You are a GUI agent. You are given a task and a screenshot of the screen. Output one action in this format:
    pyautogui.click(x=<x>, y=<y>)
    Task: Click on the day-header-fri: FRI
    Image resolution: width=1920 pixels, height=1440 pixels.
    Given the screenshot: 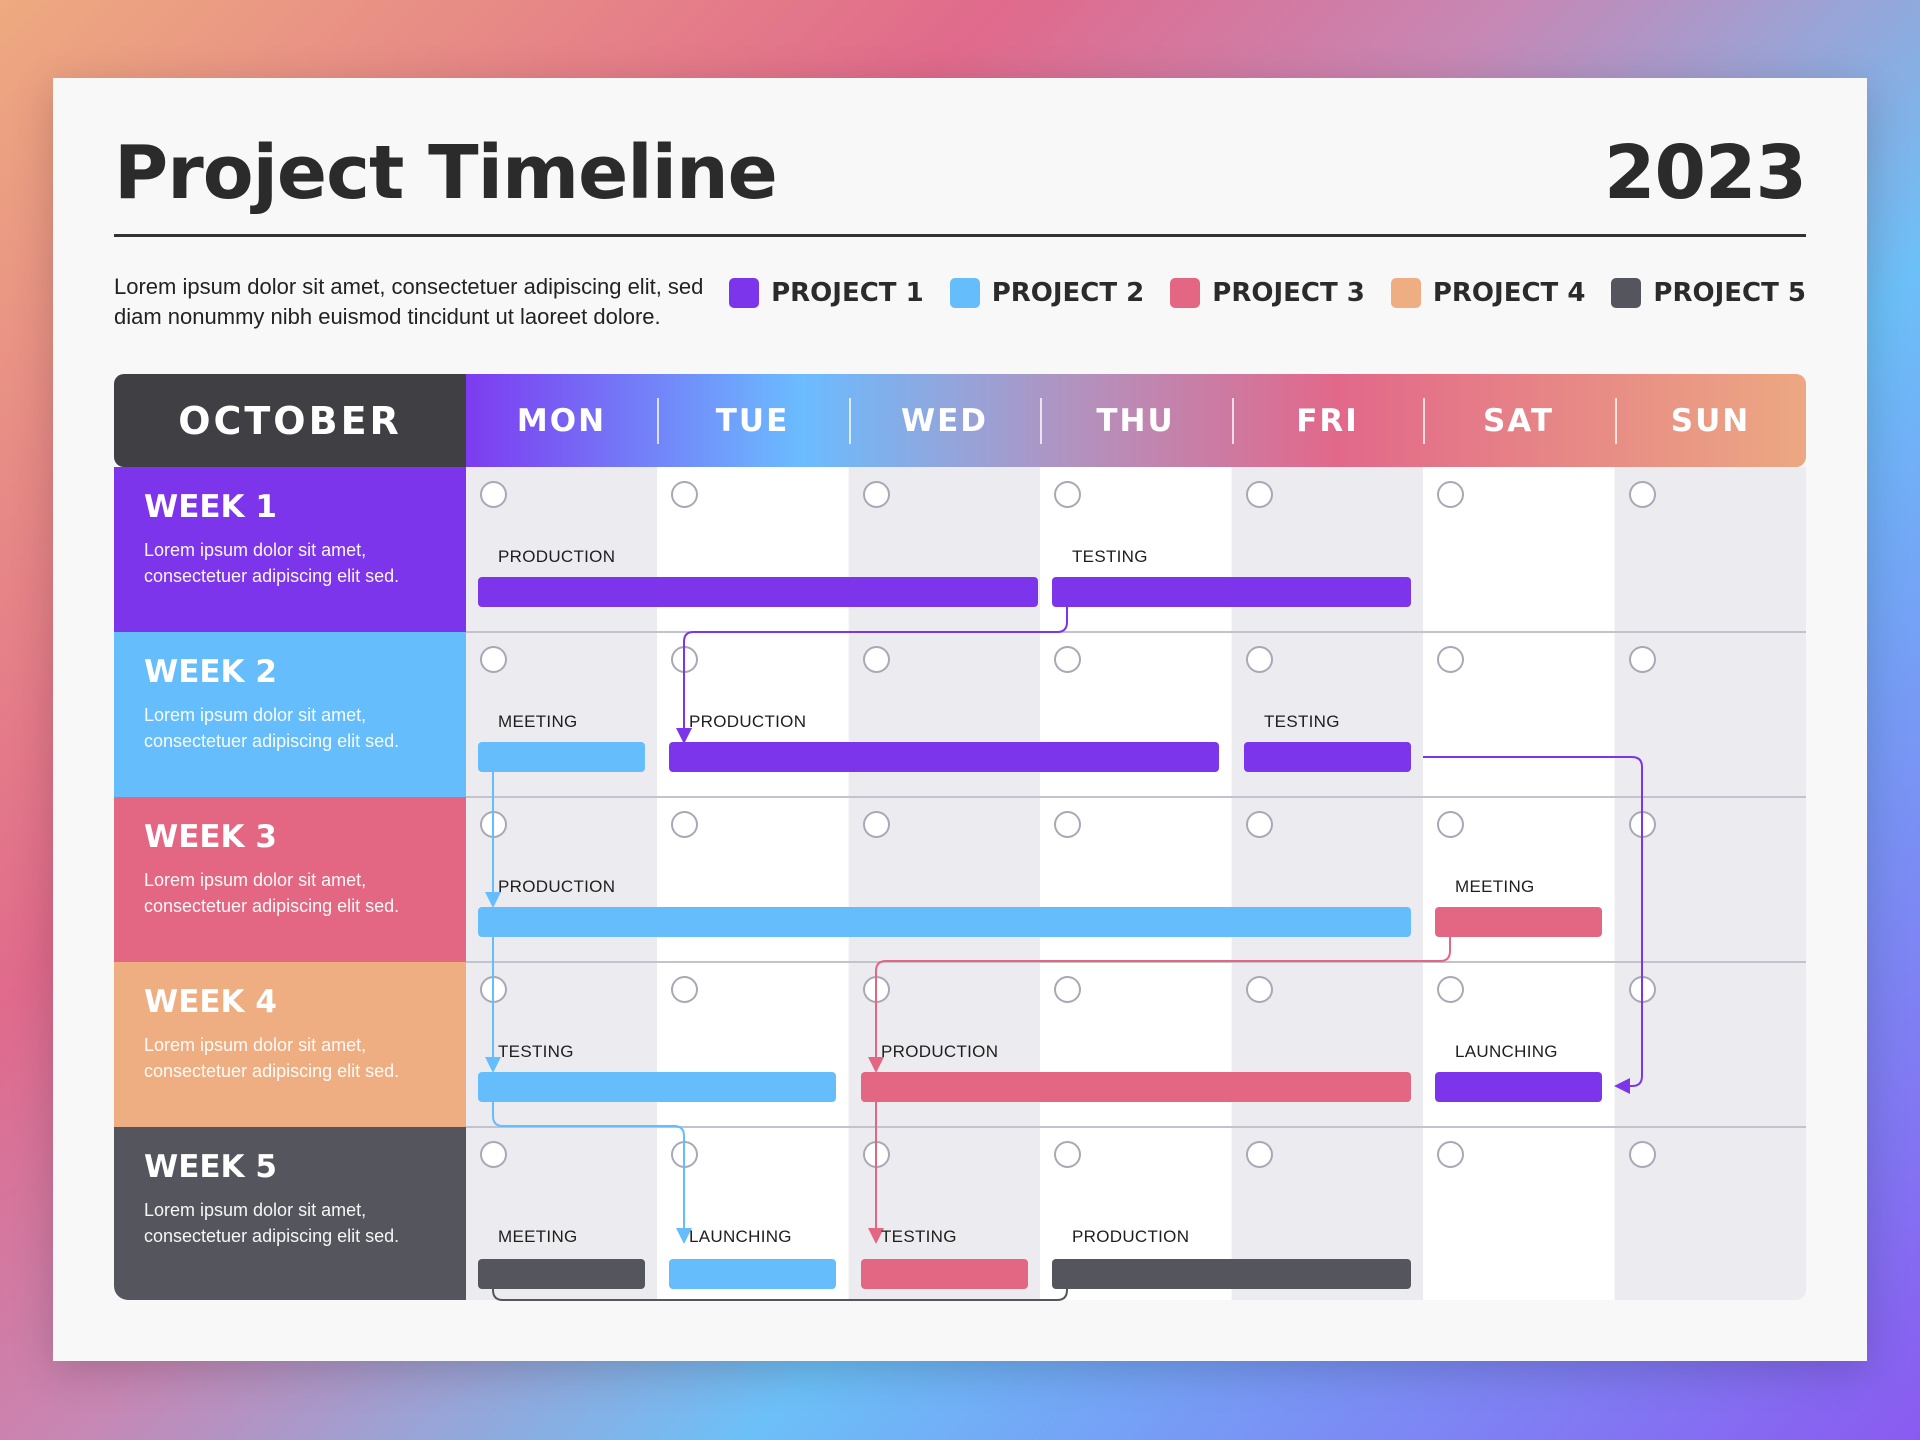 What is the action you would take?
    pyautogui.click(x=1327, y=420)
    